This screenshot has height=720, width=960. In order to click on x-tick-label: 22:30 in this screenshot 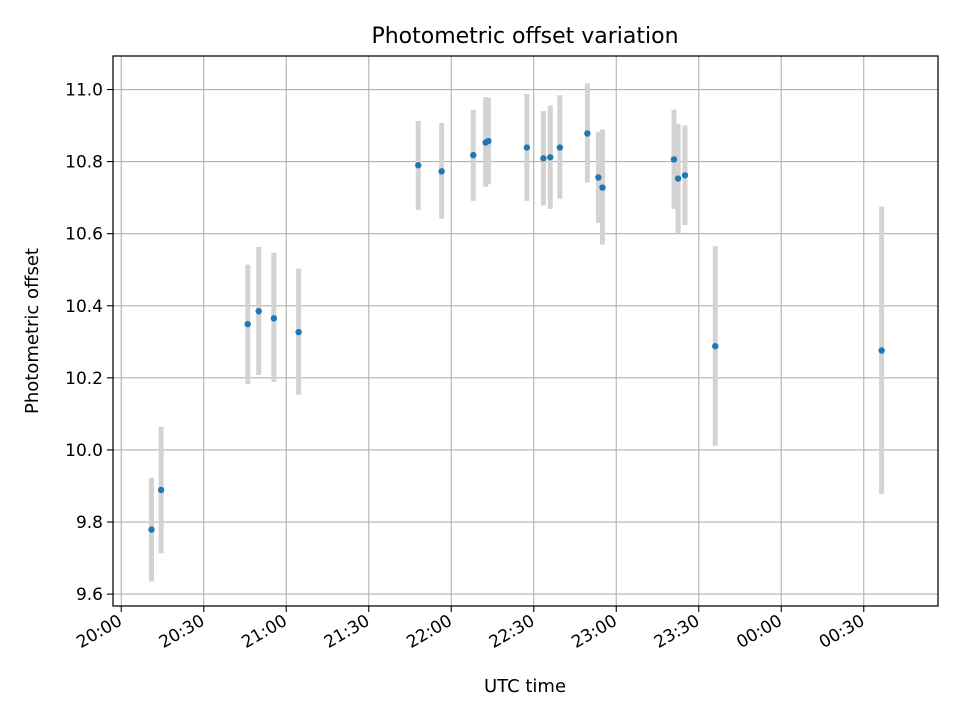, I will do `click(512, 632)`.